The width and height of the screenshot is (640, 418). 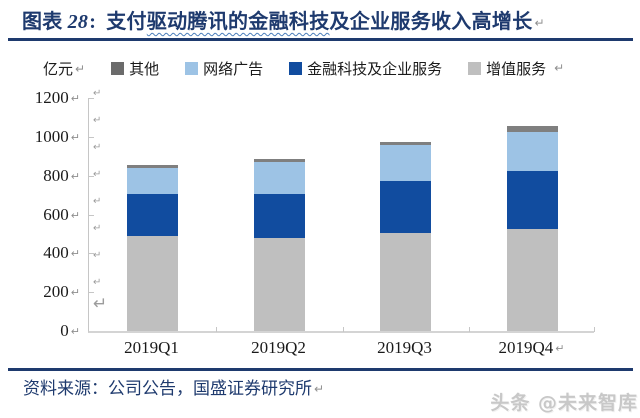 I want to click on y-axis-unit-label: 亿元 ↵, so click(x=64, y=69).